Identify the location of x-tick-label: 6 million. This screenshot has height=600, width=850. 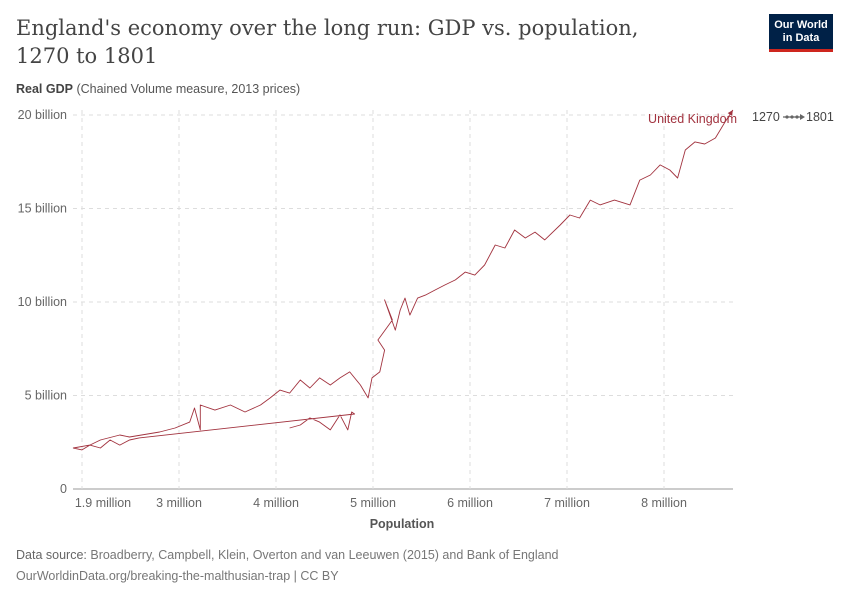
(470, 503).